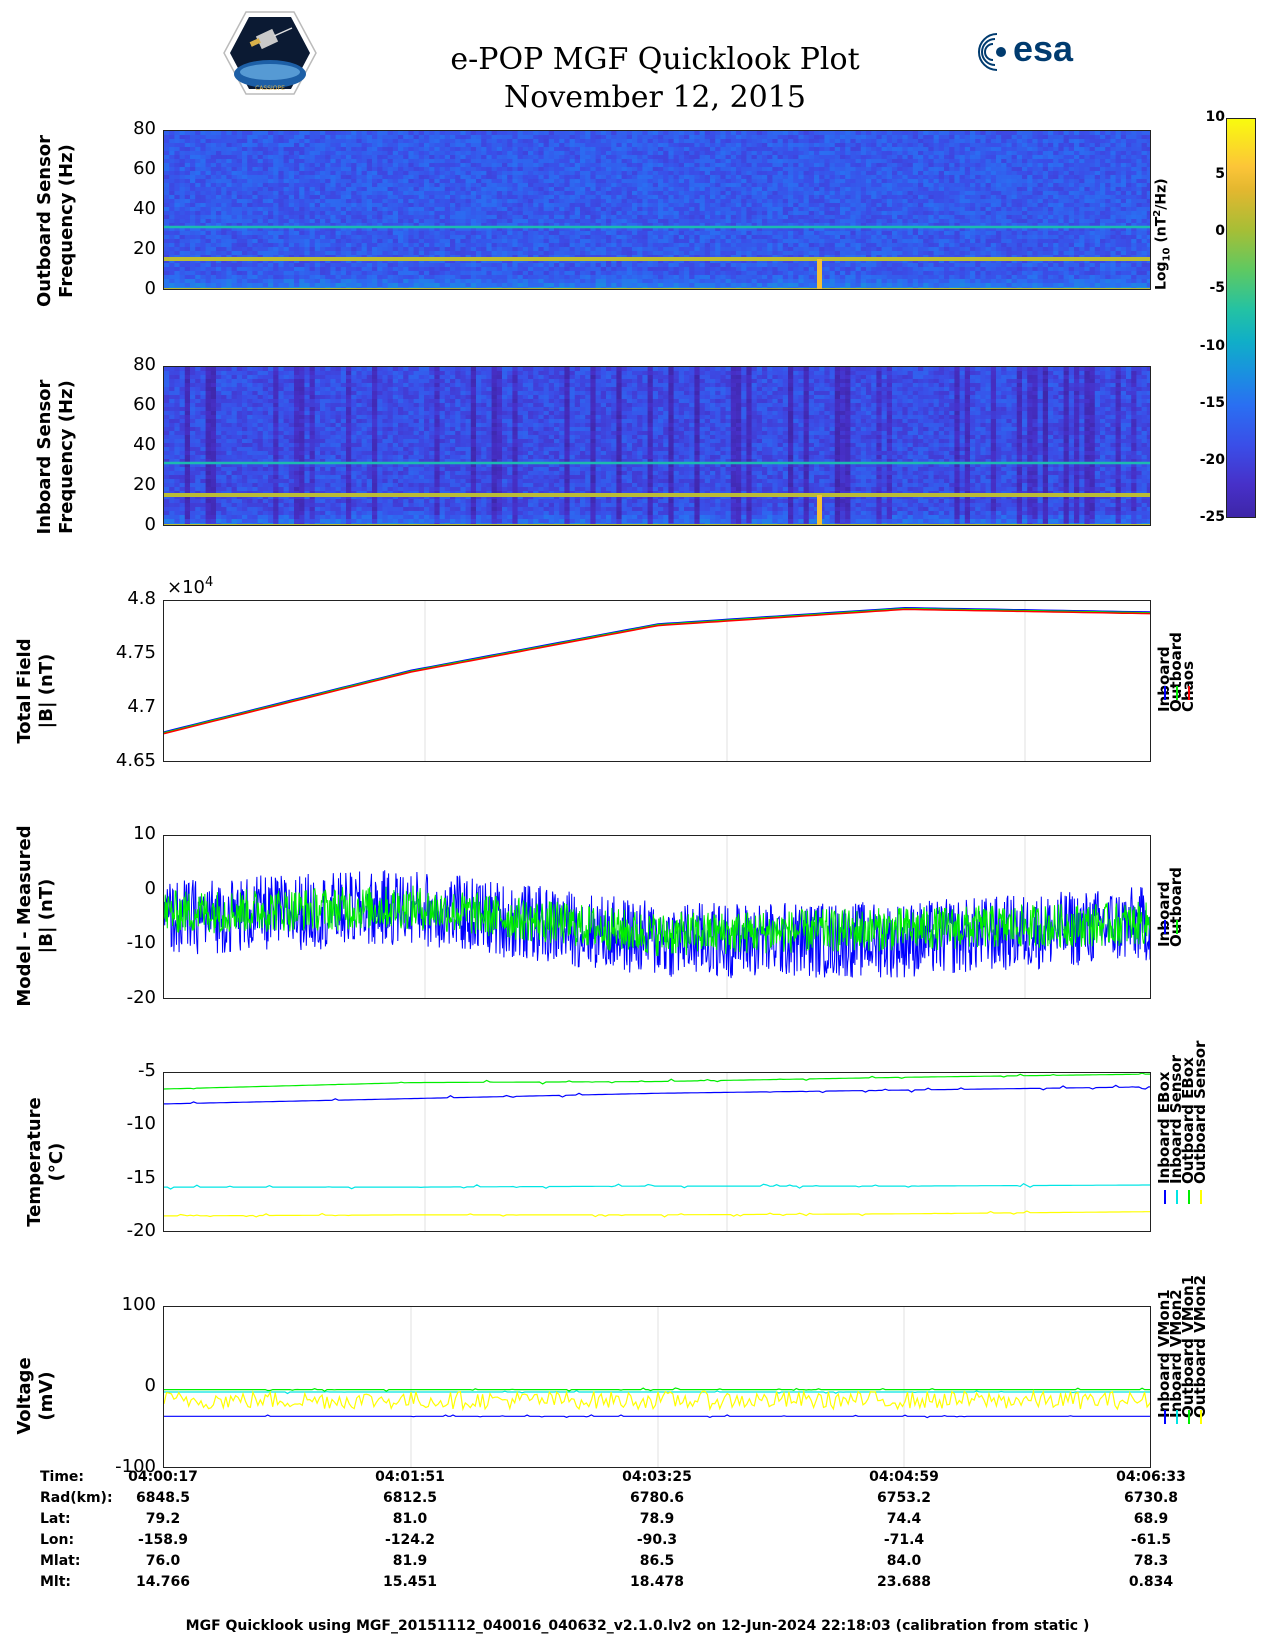 The width and height of the screenshot is (1275, 1650). Describe the element at coordinates (1215, 117) in the screenshot. I see `colorbar-tick: 10` at that location.